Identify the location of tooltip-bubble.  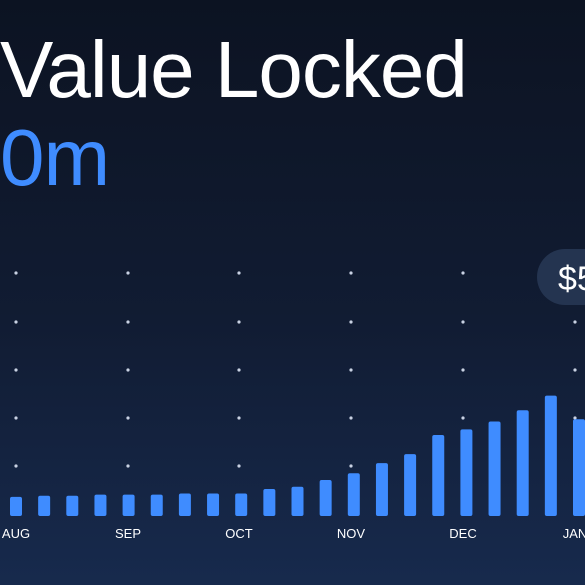
(561, 277).